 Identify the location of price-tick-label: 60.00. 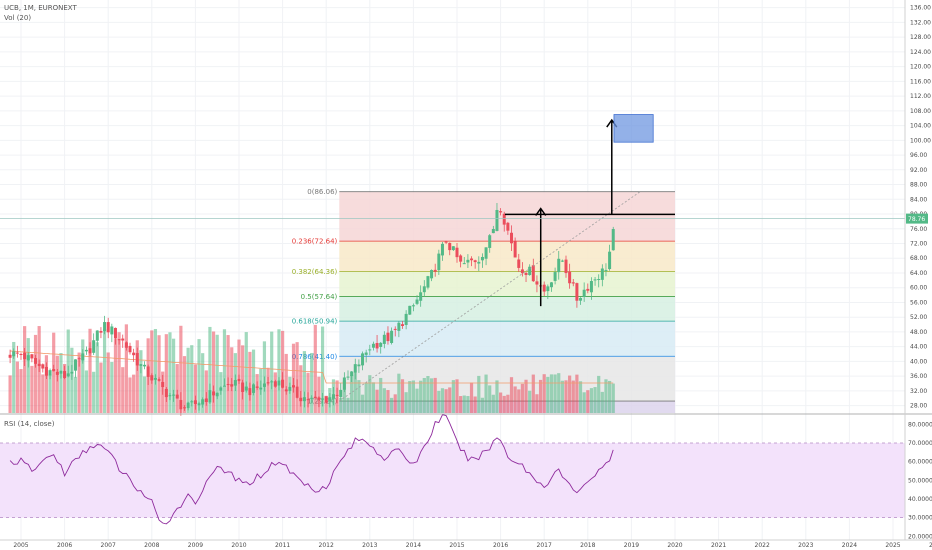
(918, 288).